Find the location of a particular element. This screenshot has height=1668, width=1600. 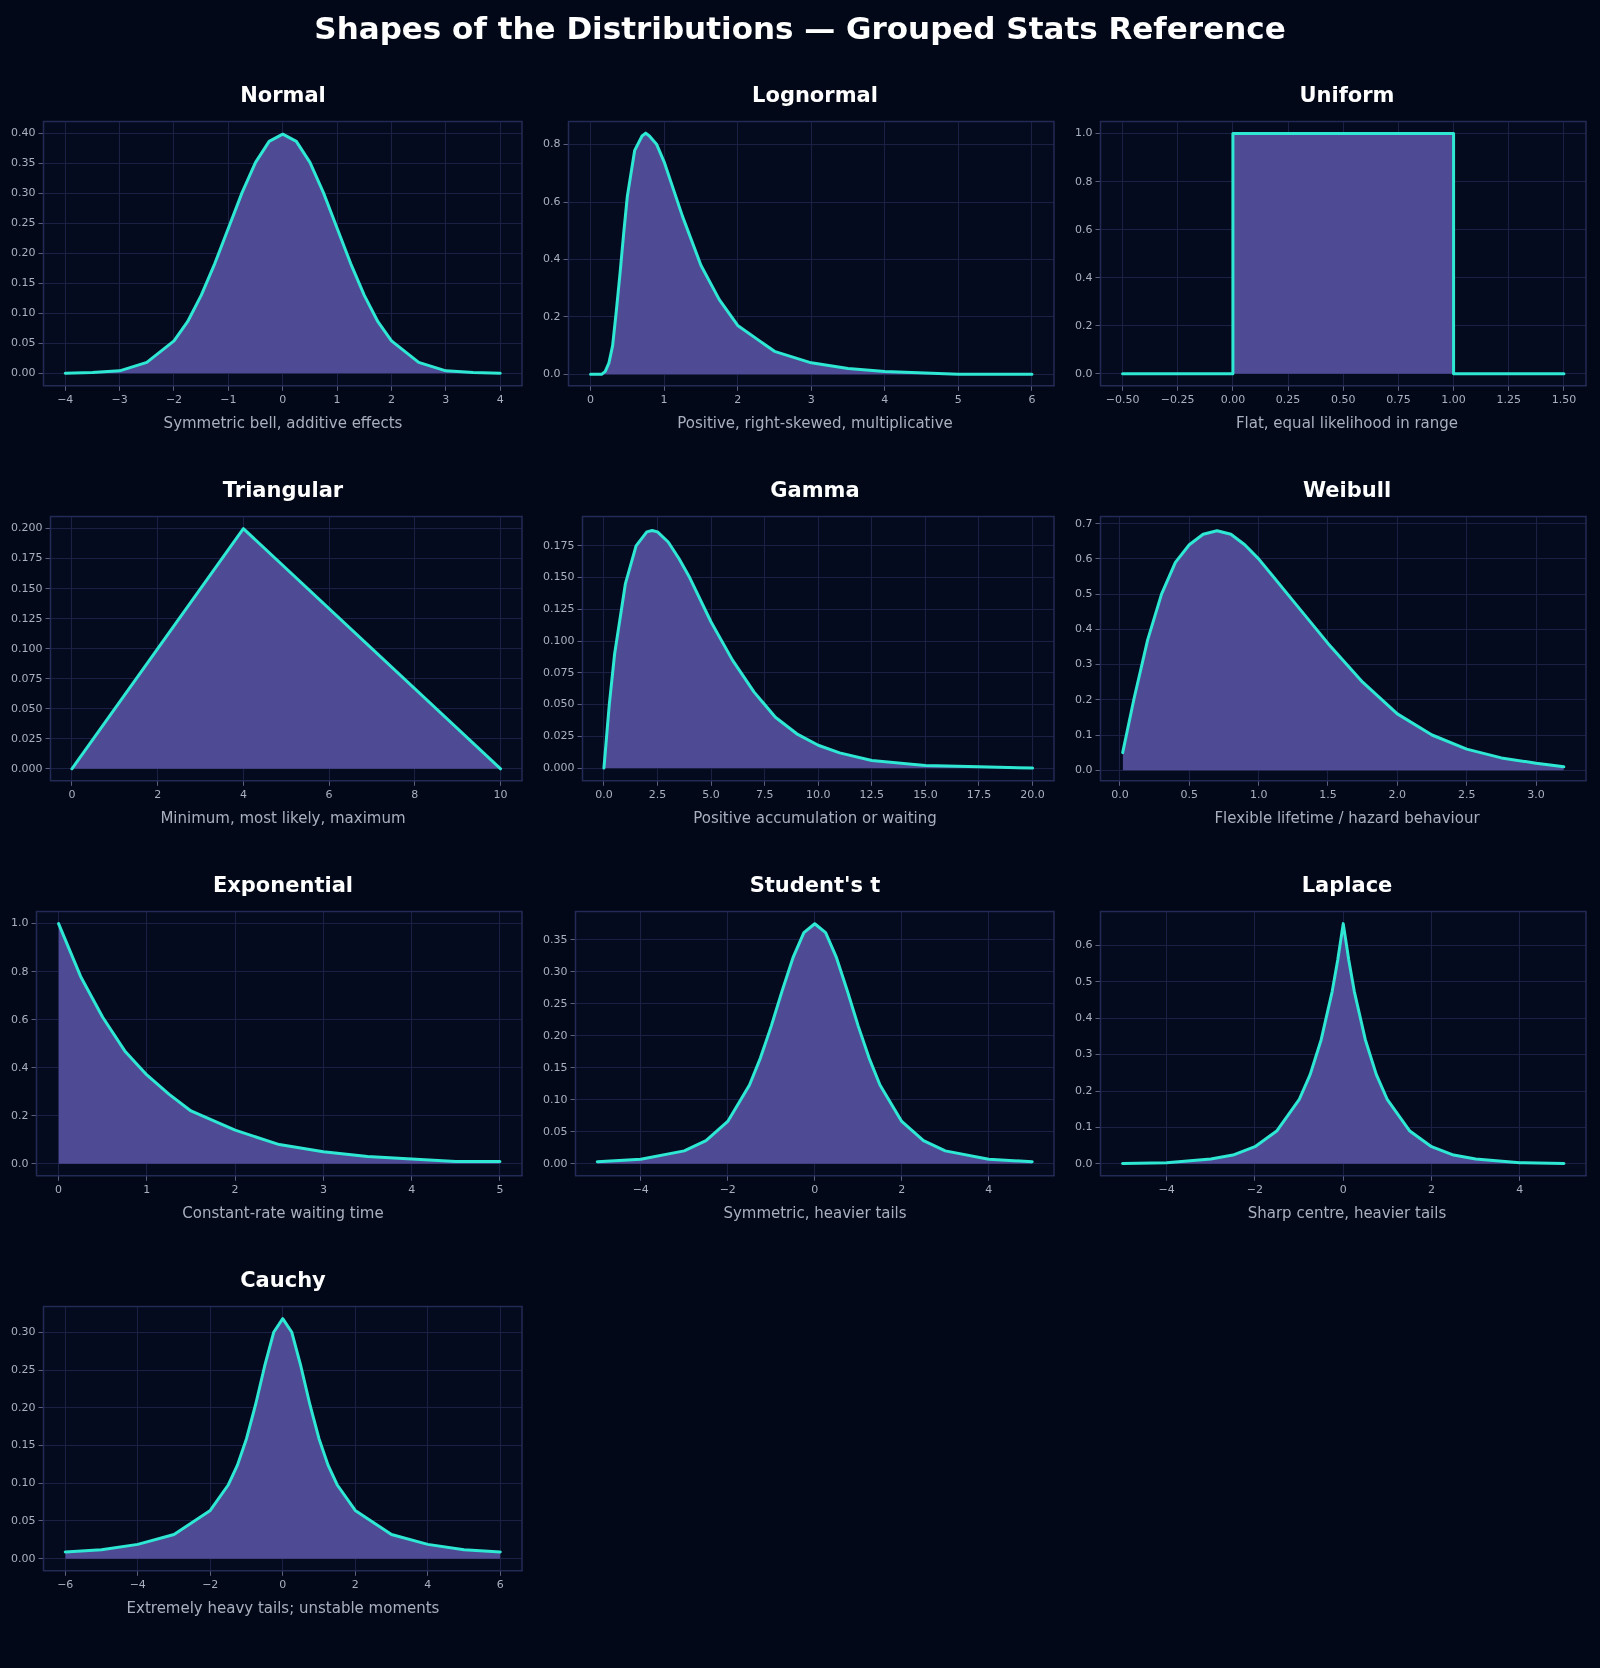

x-tick-label: 6 is located at coordinates (1032, 400).